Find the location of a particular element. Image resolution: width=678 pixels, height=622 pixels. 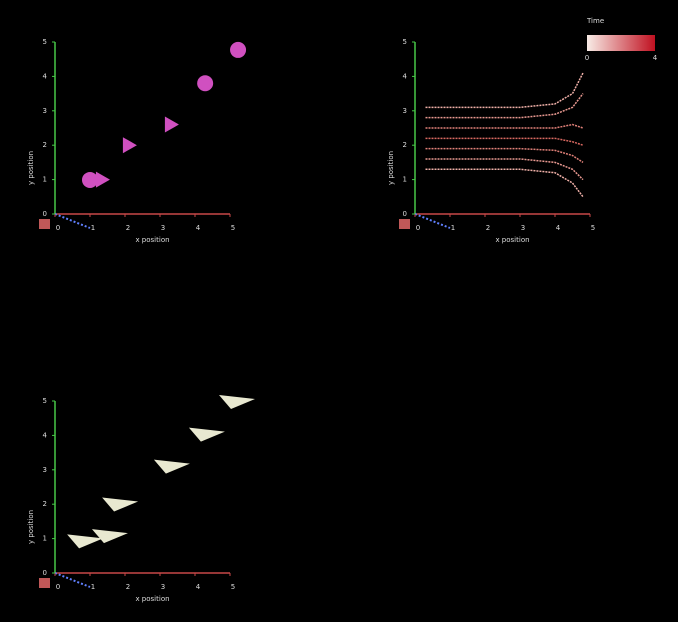

colorbar-tick-label: 0 is located at coordinates (587, 58).